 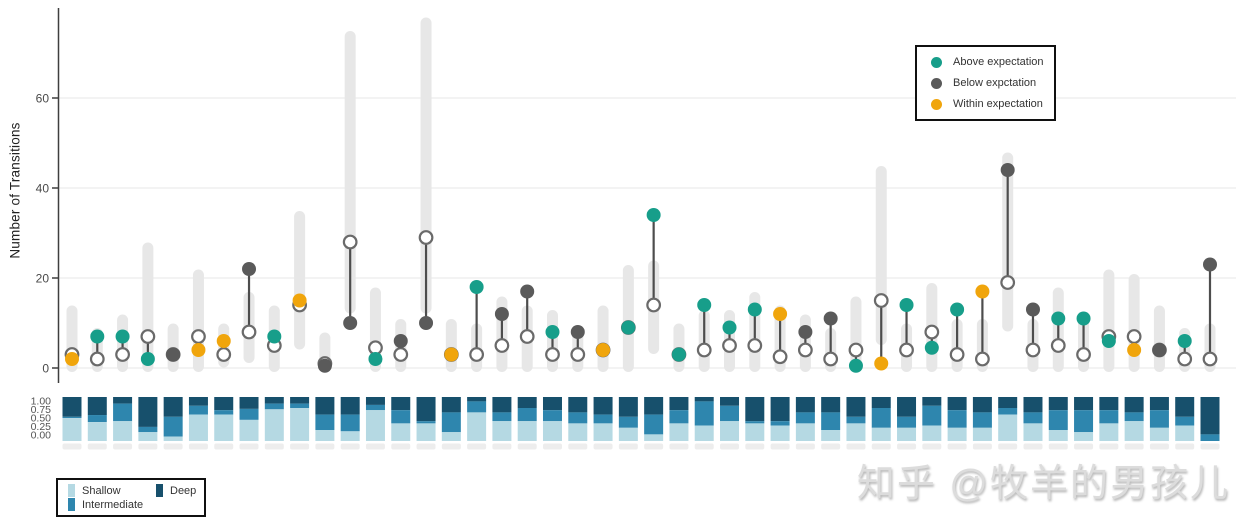 I want to click on shallow-swatch-icon, so click(x=71, y=490).